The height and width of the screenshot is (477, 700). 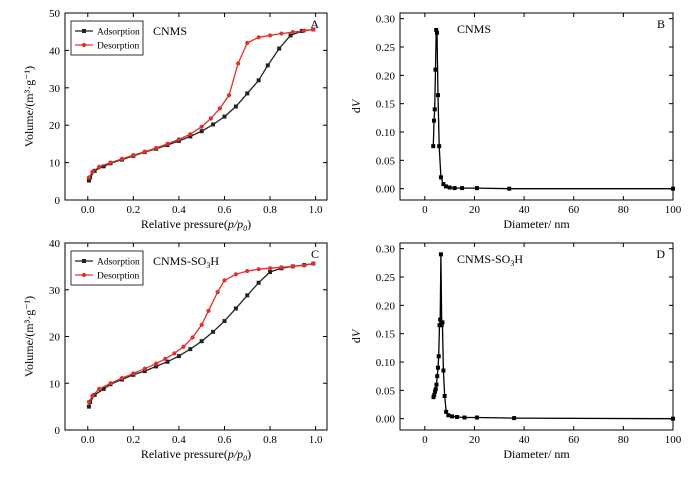 What do you see at coordinates (225, 210) in the screenshot?
I see `x-tick-label: 0.6` at bounding box center [225, 210].